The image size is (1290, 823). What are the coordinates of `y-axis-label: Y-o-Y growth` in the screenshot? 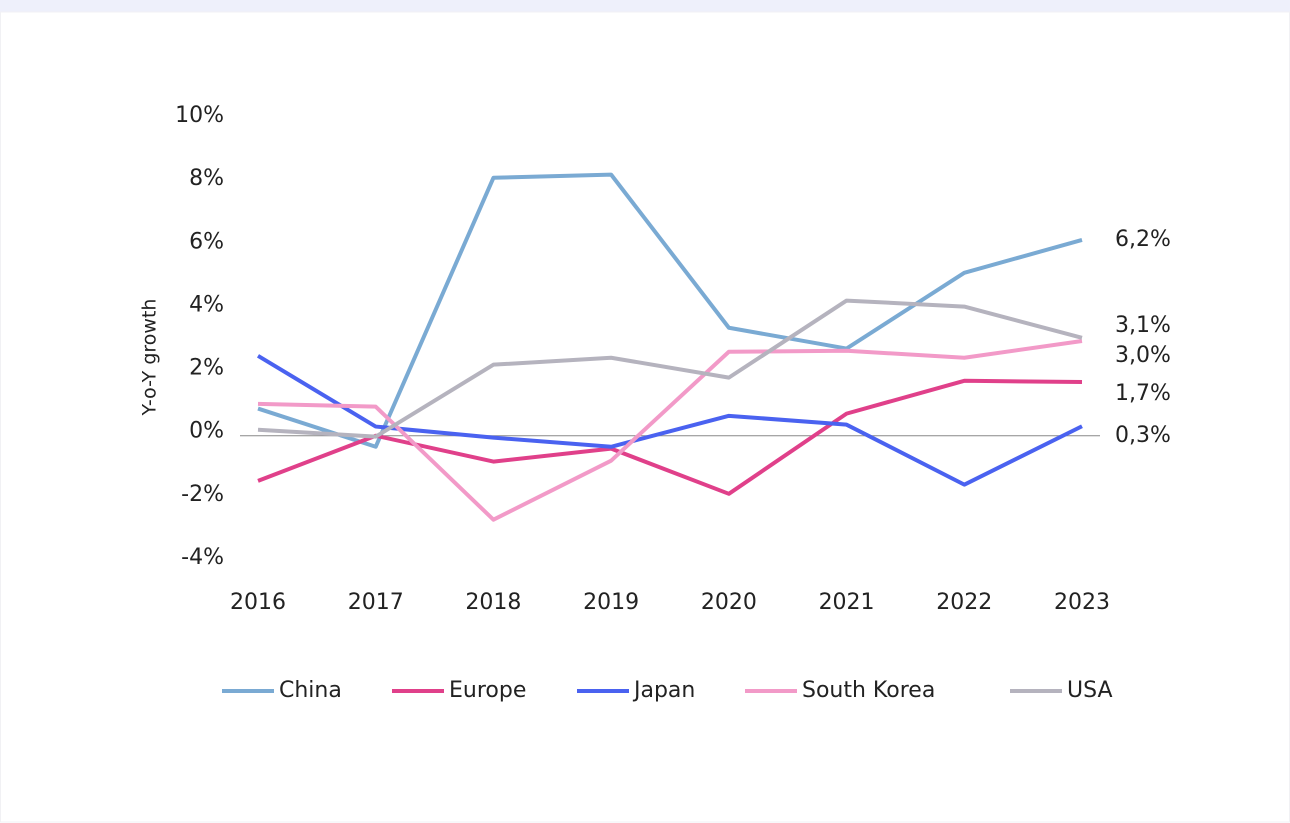 It's located at (150, 358).